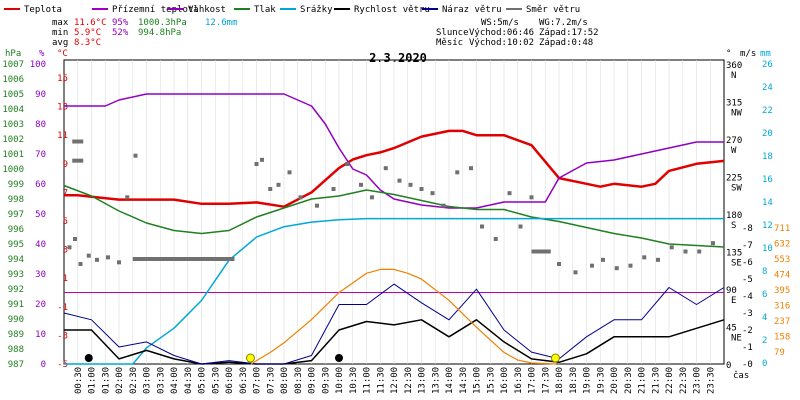  Describe the element at coordinates (615, 380) in the screenshot. I see `time-tick-label: 20:00` at that location.